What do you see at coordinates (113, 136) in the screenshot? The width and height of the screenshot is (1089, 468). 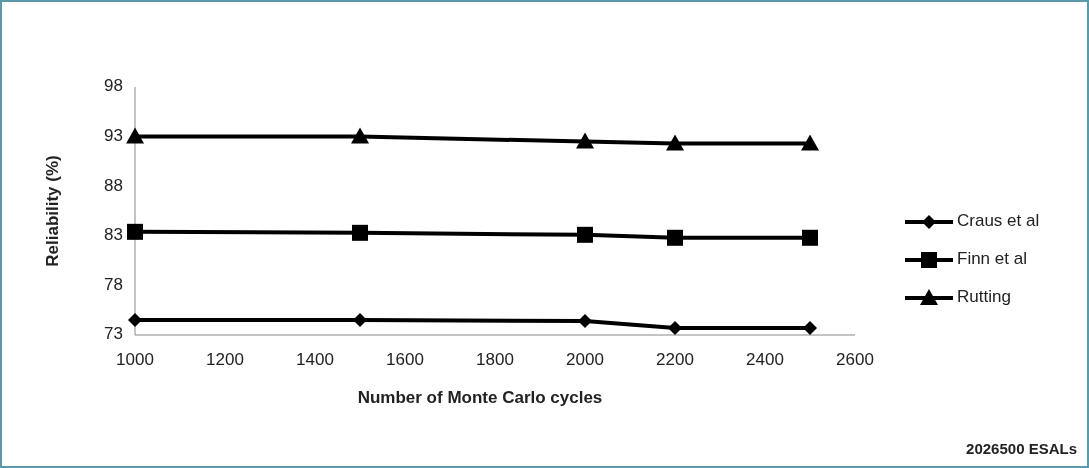 I see `y-tick-label: 93` at bounding box center [113, 136].